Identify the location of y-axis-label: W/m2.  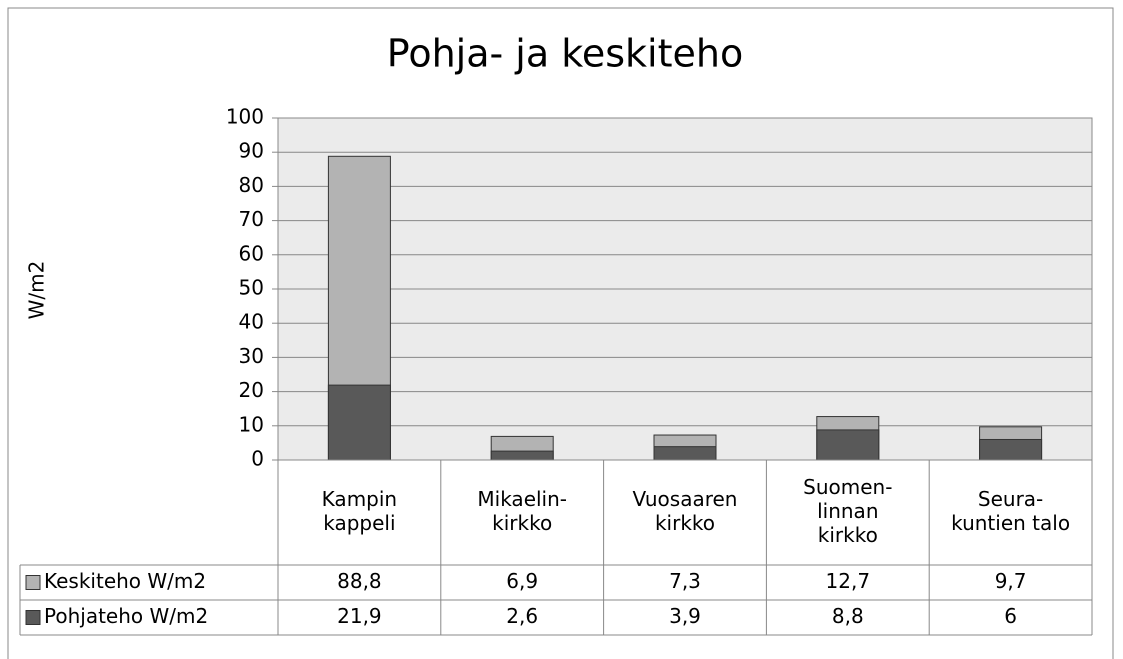
(37, 290).